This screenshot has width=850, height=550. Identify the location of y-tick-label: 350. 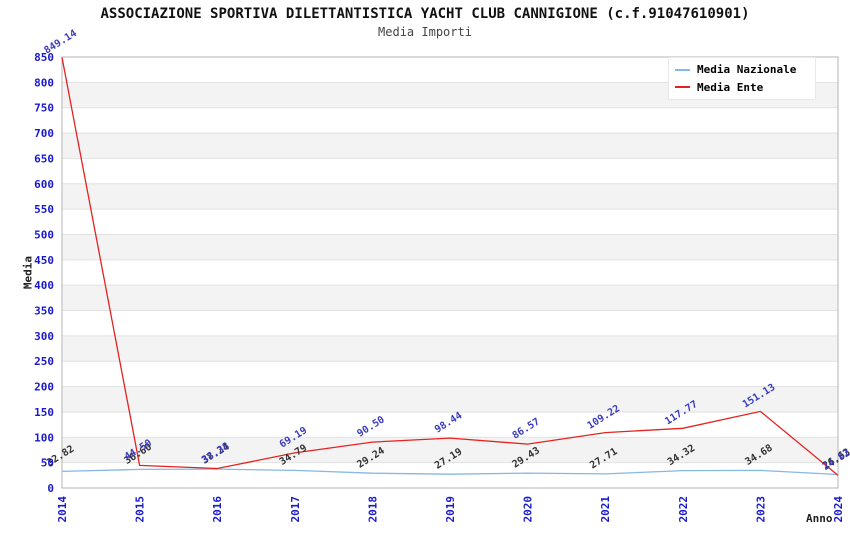
(44, 311).